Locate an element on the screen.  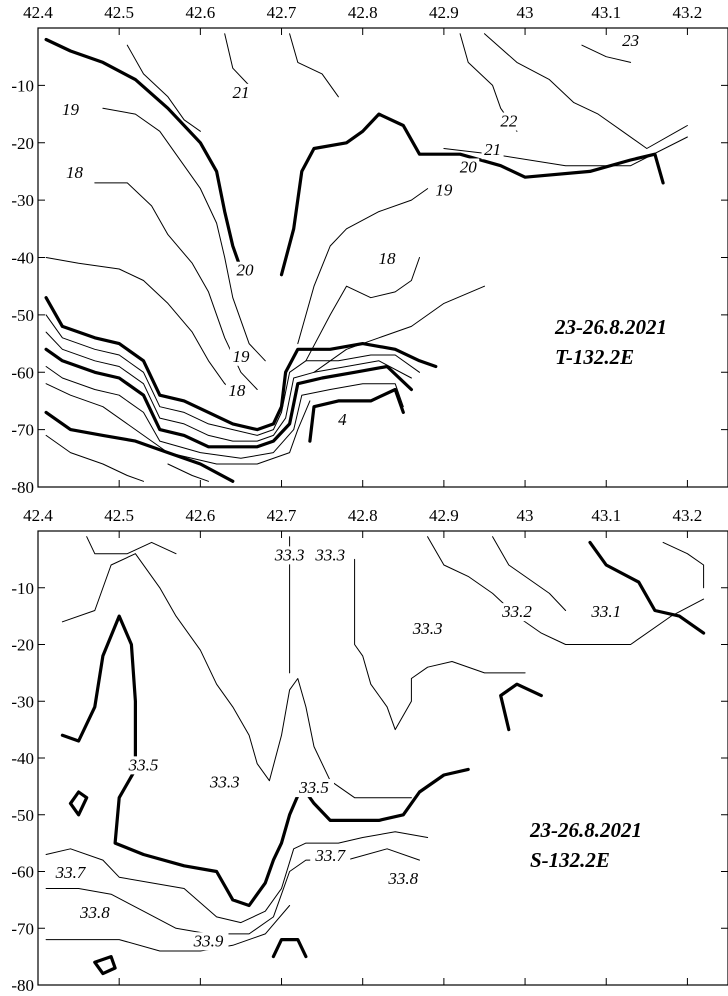
contour-label: 18 is located at coordinates (237, 390).